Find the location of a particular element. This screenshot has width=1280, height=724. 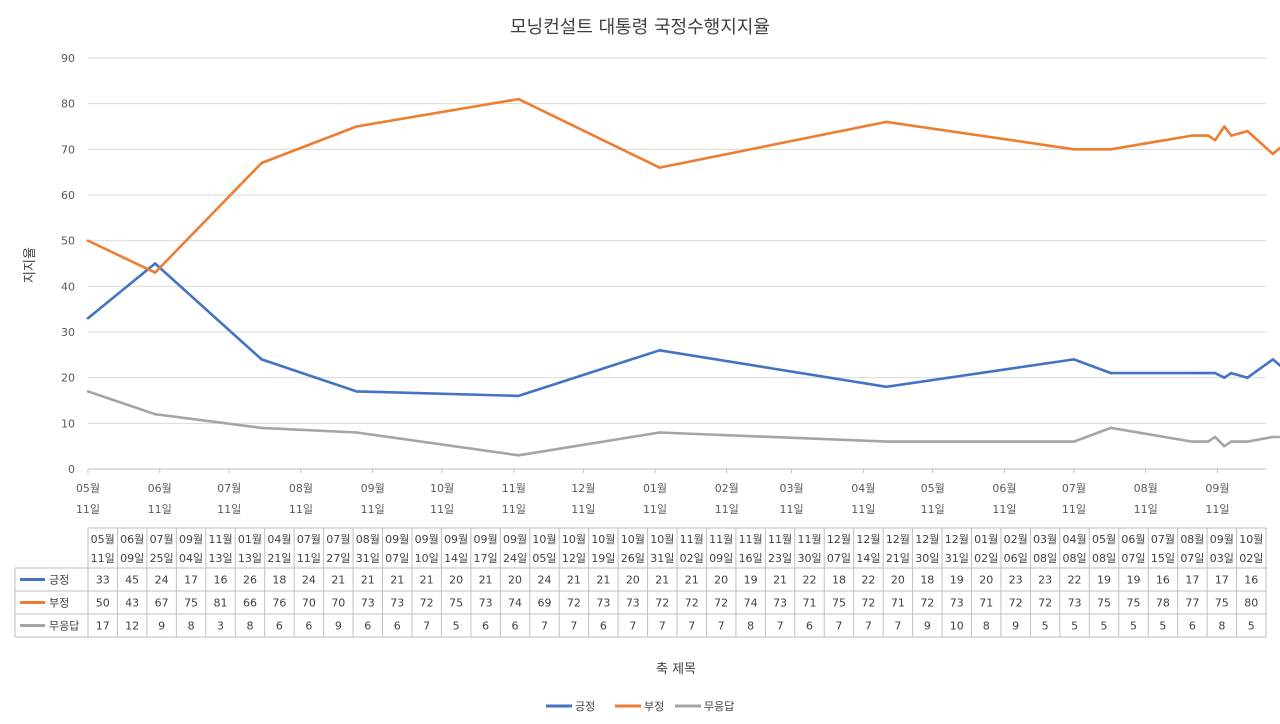

data-label: 50 is located at coordinates (103, 603).